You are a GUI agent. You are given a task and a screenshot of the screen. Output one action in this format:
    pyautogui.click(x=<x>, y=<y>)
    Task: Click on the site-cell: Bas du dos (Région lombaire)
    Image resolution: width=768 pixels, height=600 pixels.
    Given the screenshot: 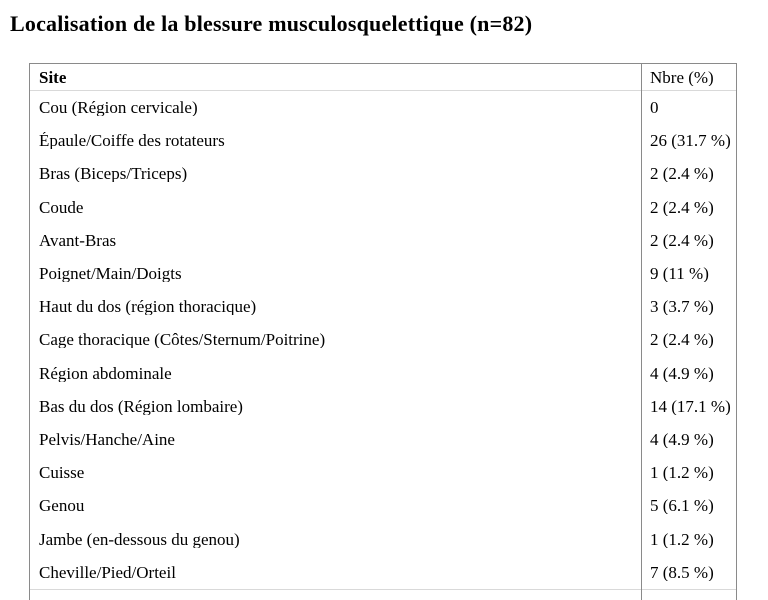 What is the action you would take?
    pyautogui.click(x=141, y=406)
    